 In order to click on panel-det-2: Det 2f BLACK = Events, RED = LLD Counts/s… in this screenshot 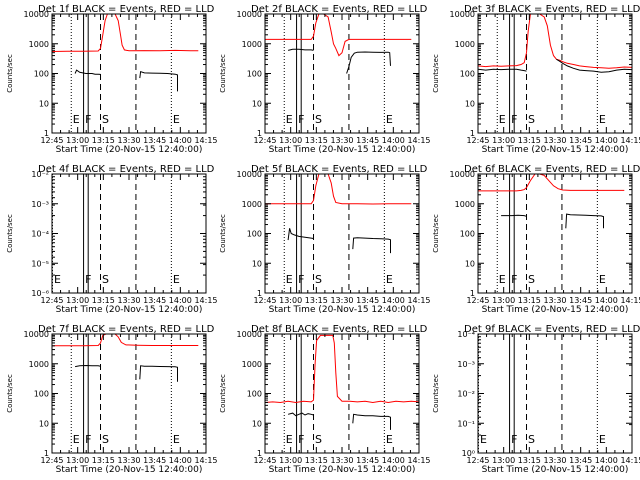, I will do `click(325, 79)`.